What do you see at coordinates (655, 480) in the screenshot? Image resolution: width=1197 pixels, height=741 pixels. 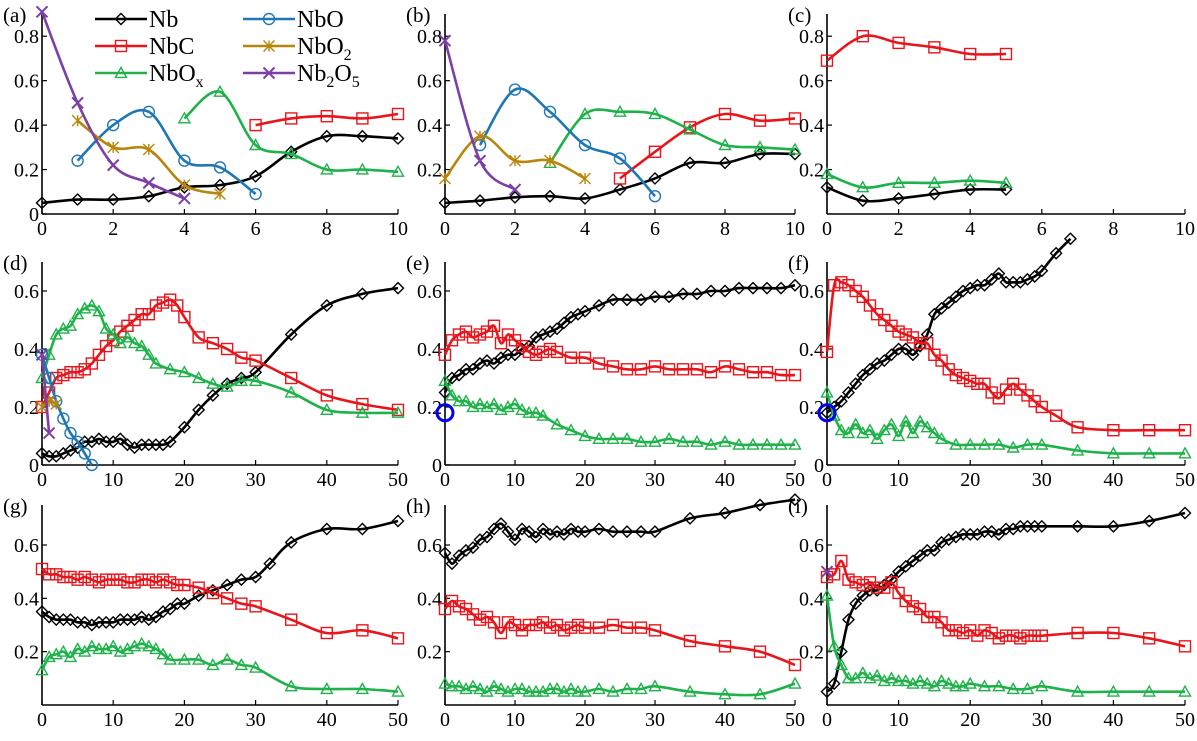 I see `x-tick-label: 30` at bounding box center [655, 480].